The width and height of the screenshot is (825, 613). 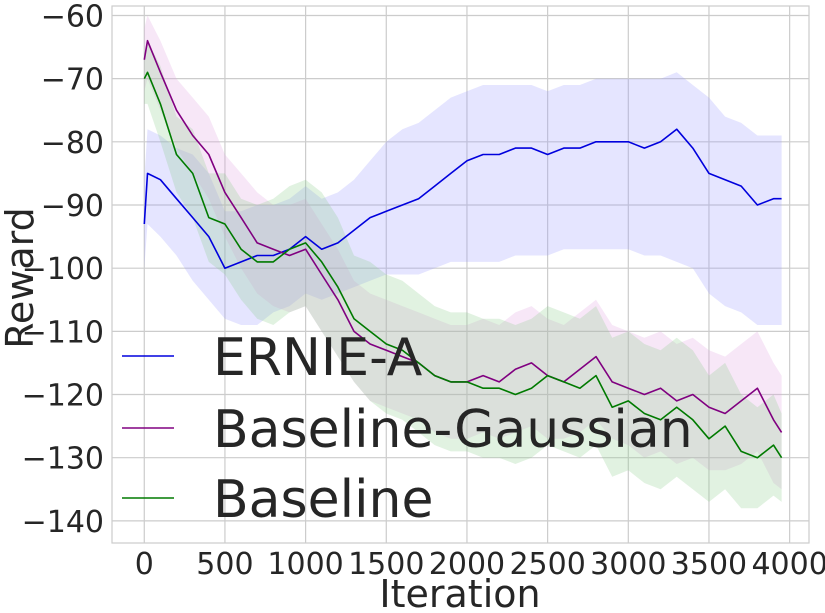 What do you see at coordinates (709, 564) in the screenshot?
I see `x-tick-label: 3500` at bounding box center [709, 564].